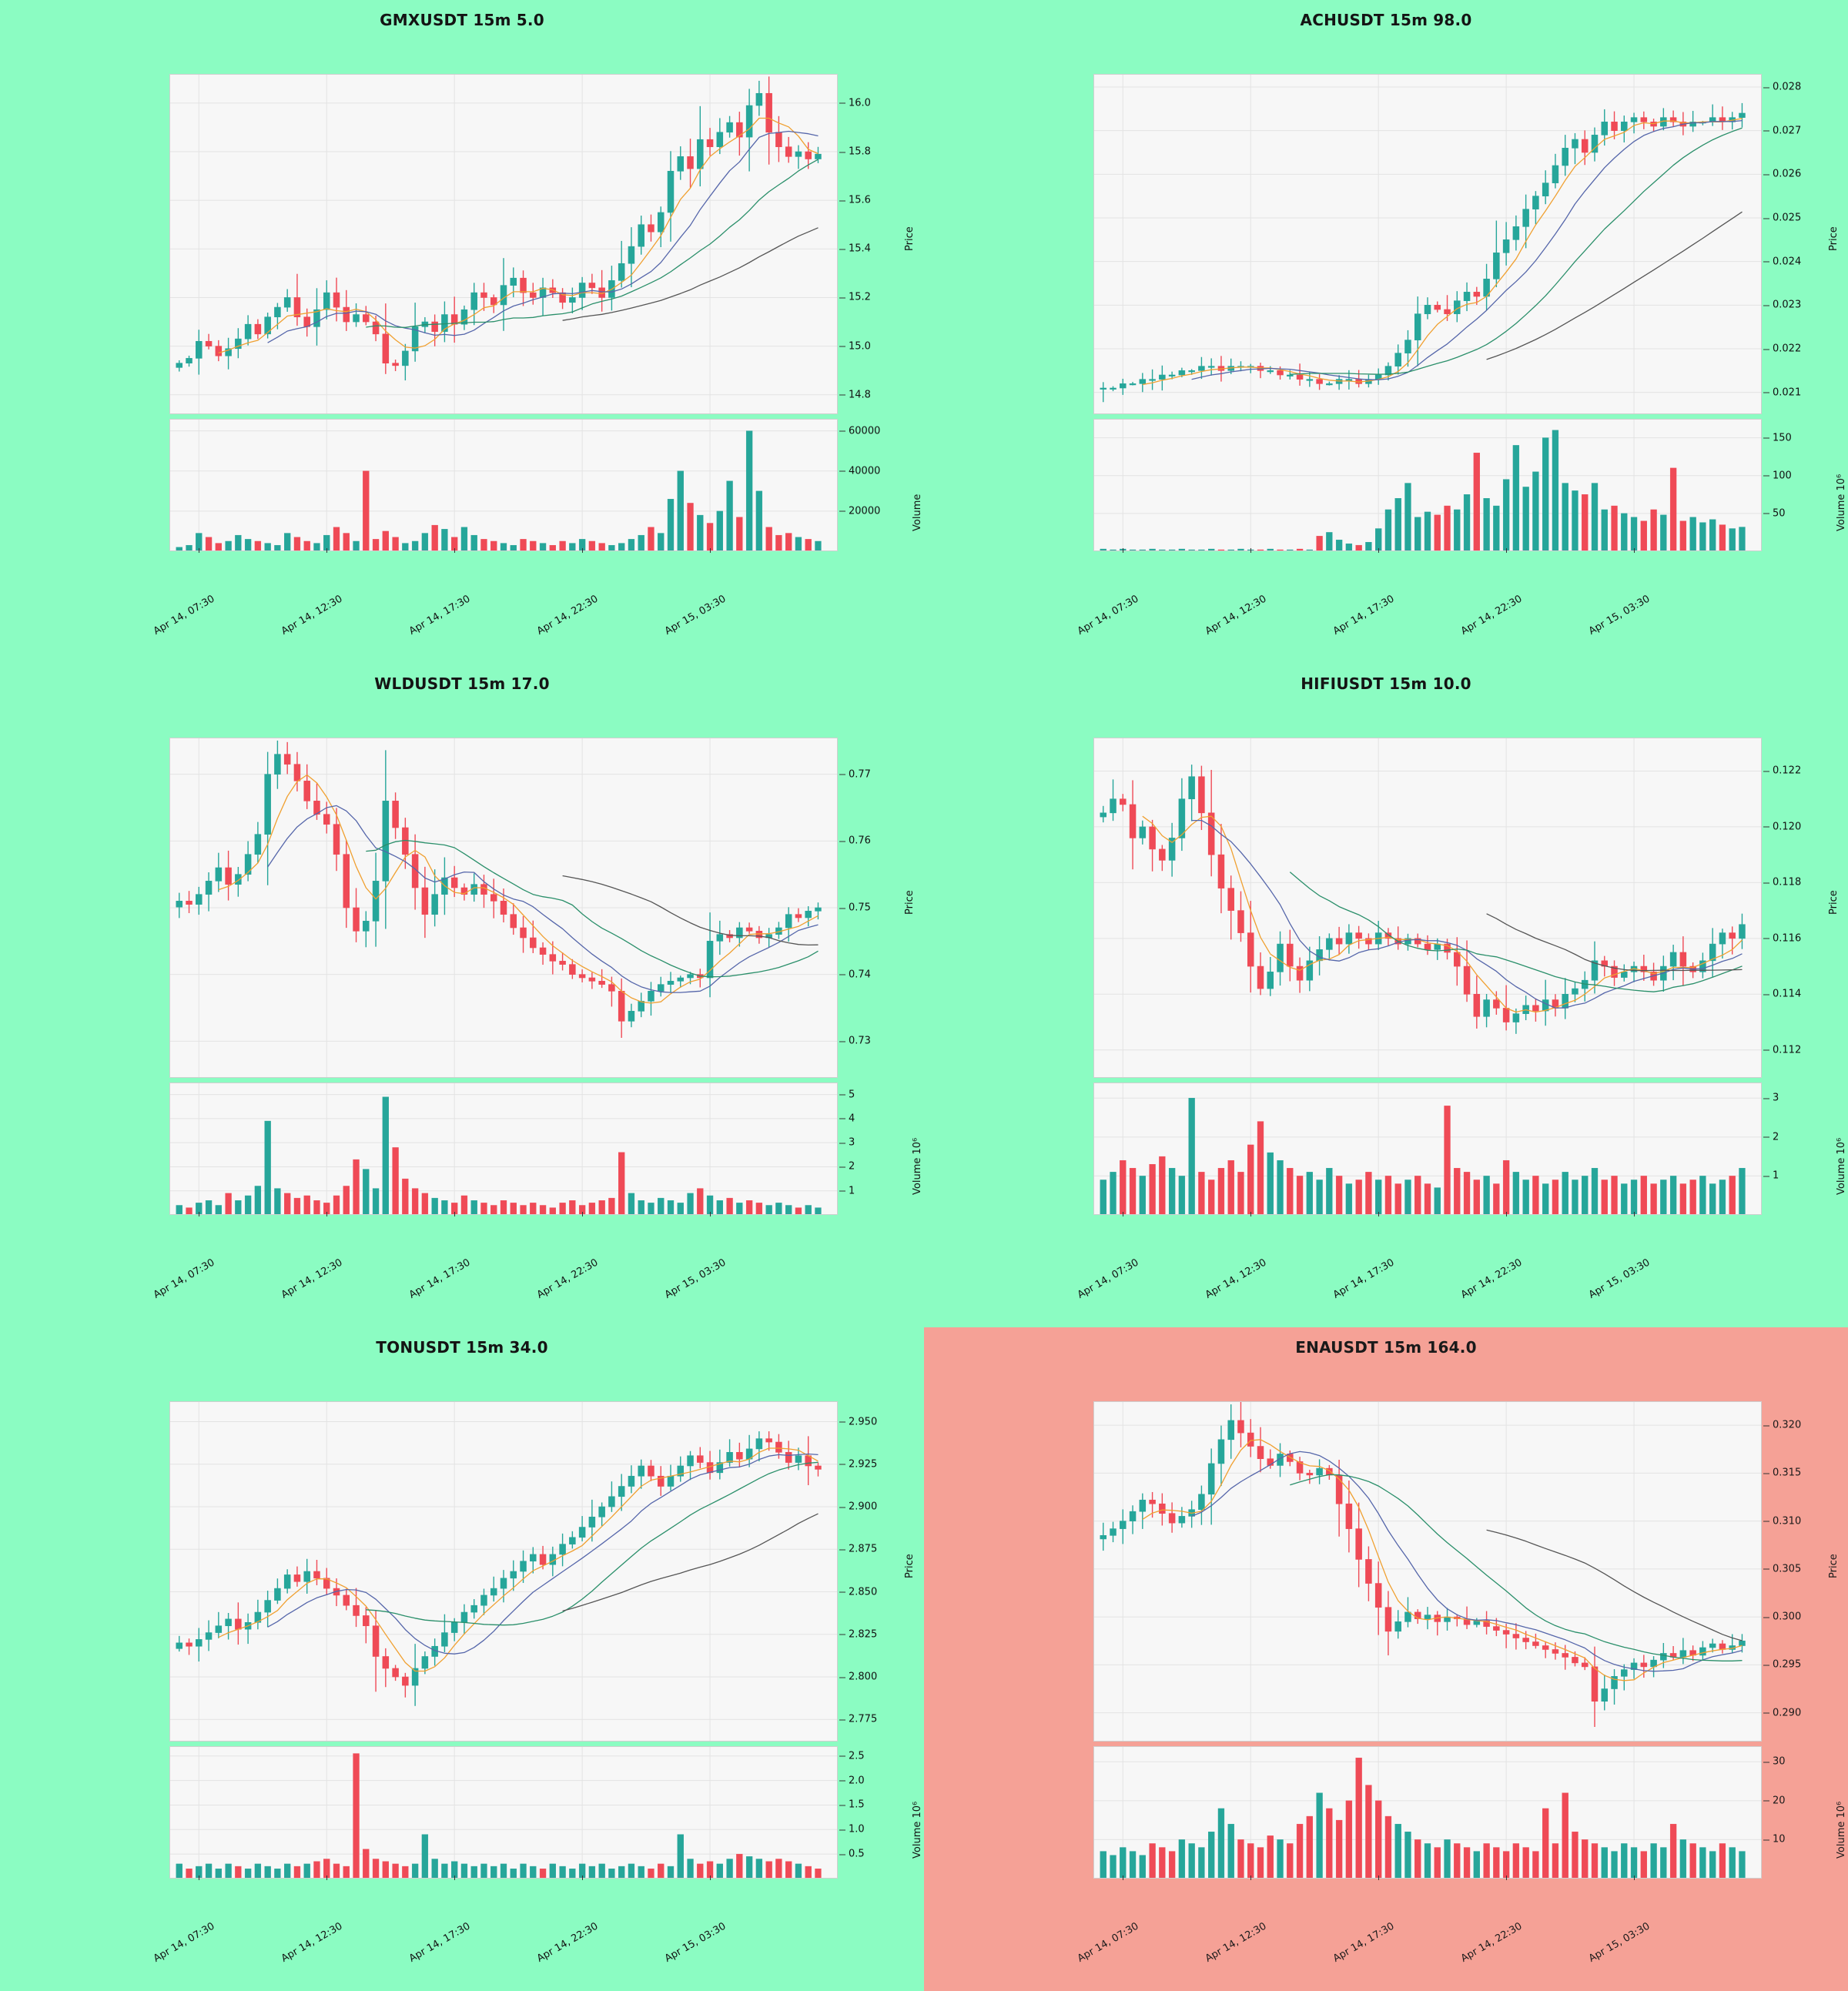 The width and height of the screenshot is (1848, 1991). What do you see at coordinates (1781, 1473) in the screenshot?
I see `price-tick-label: 0.315` at bounding box center [1781, 1473].